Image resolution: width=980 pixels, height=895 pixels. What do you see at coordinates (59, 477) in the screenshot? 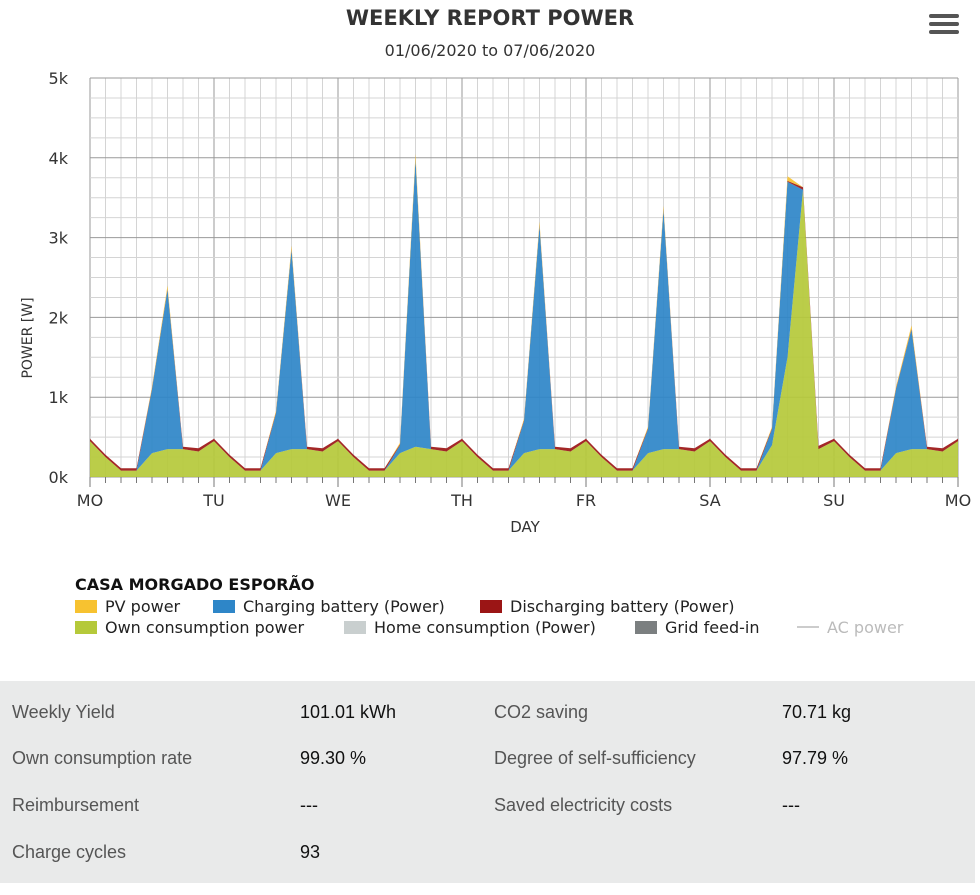
I see `y-tick-label: 0k` at bounding box center [59, 477].